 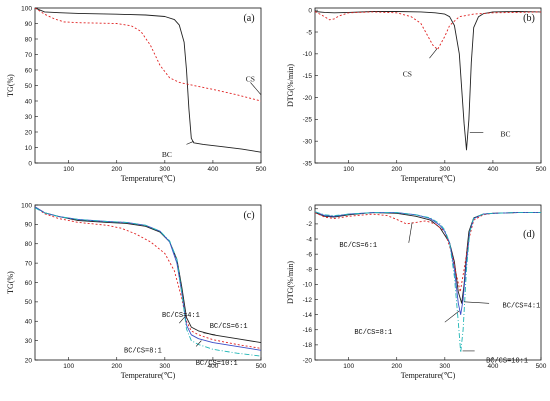 I want to click on y-tick-label: 100, so click(x=26, y=205).